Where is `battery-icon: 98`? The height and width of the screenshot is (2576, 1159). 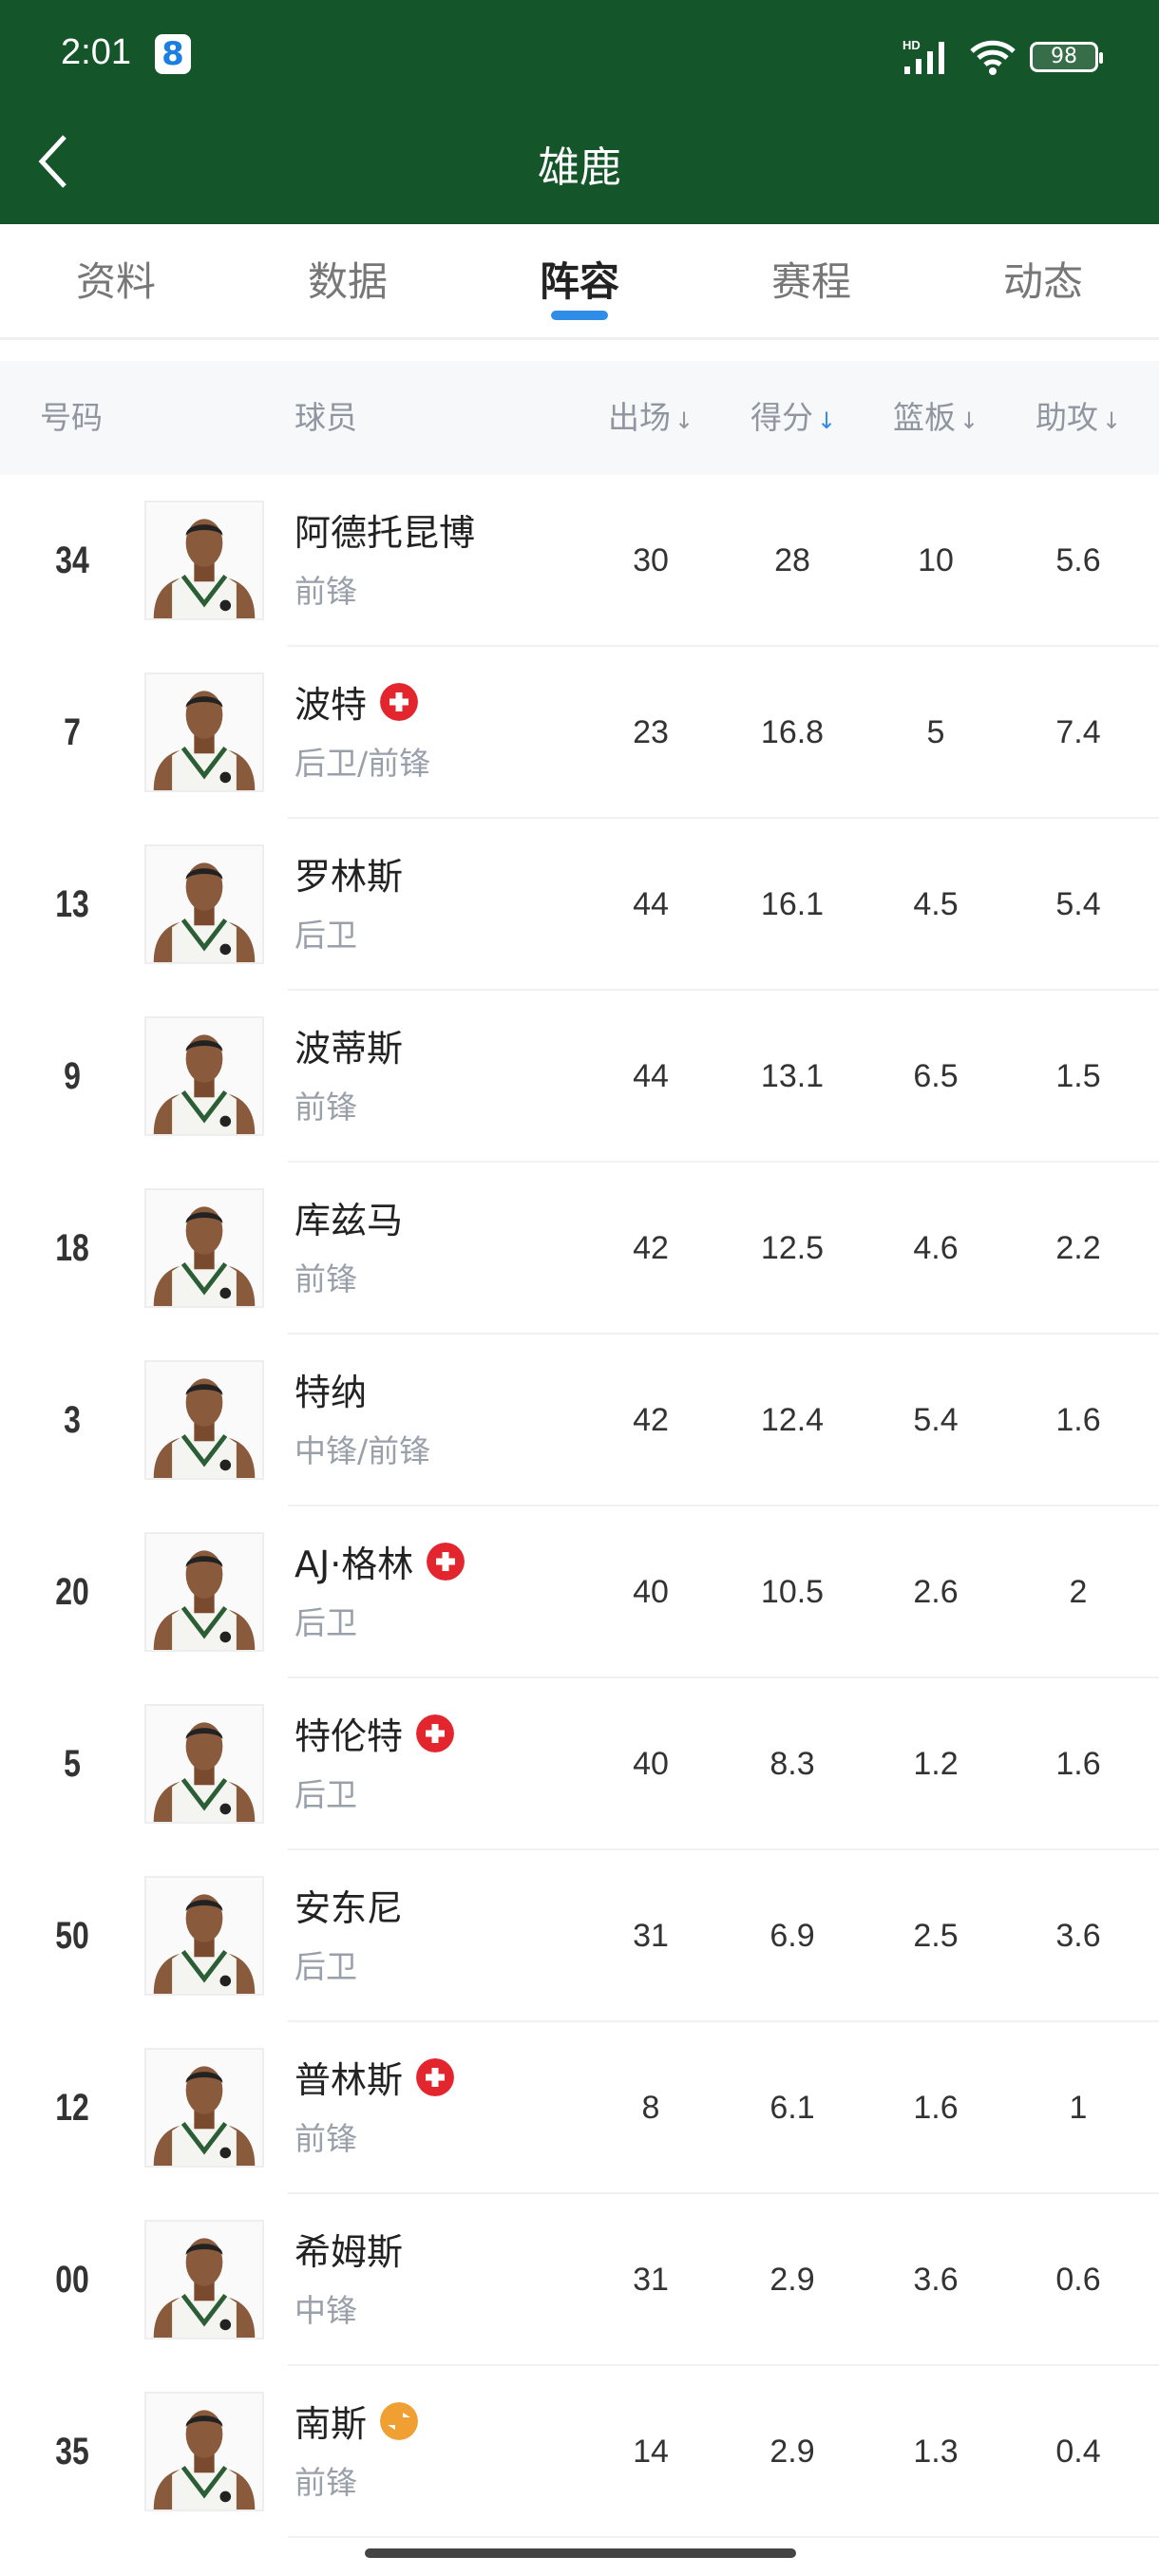
battery-icon: 98 is located at coordinates (1066, 57).